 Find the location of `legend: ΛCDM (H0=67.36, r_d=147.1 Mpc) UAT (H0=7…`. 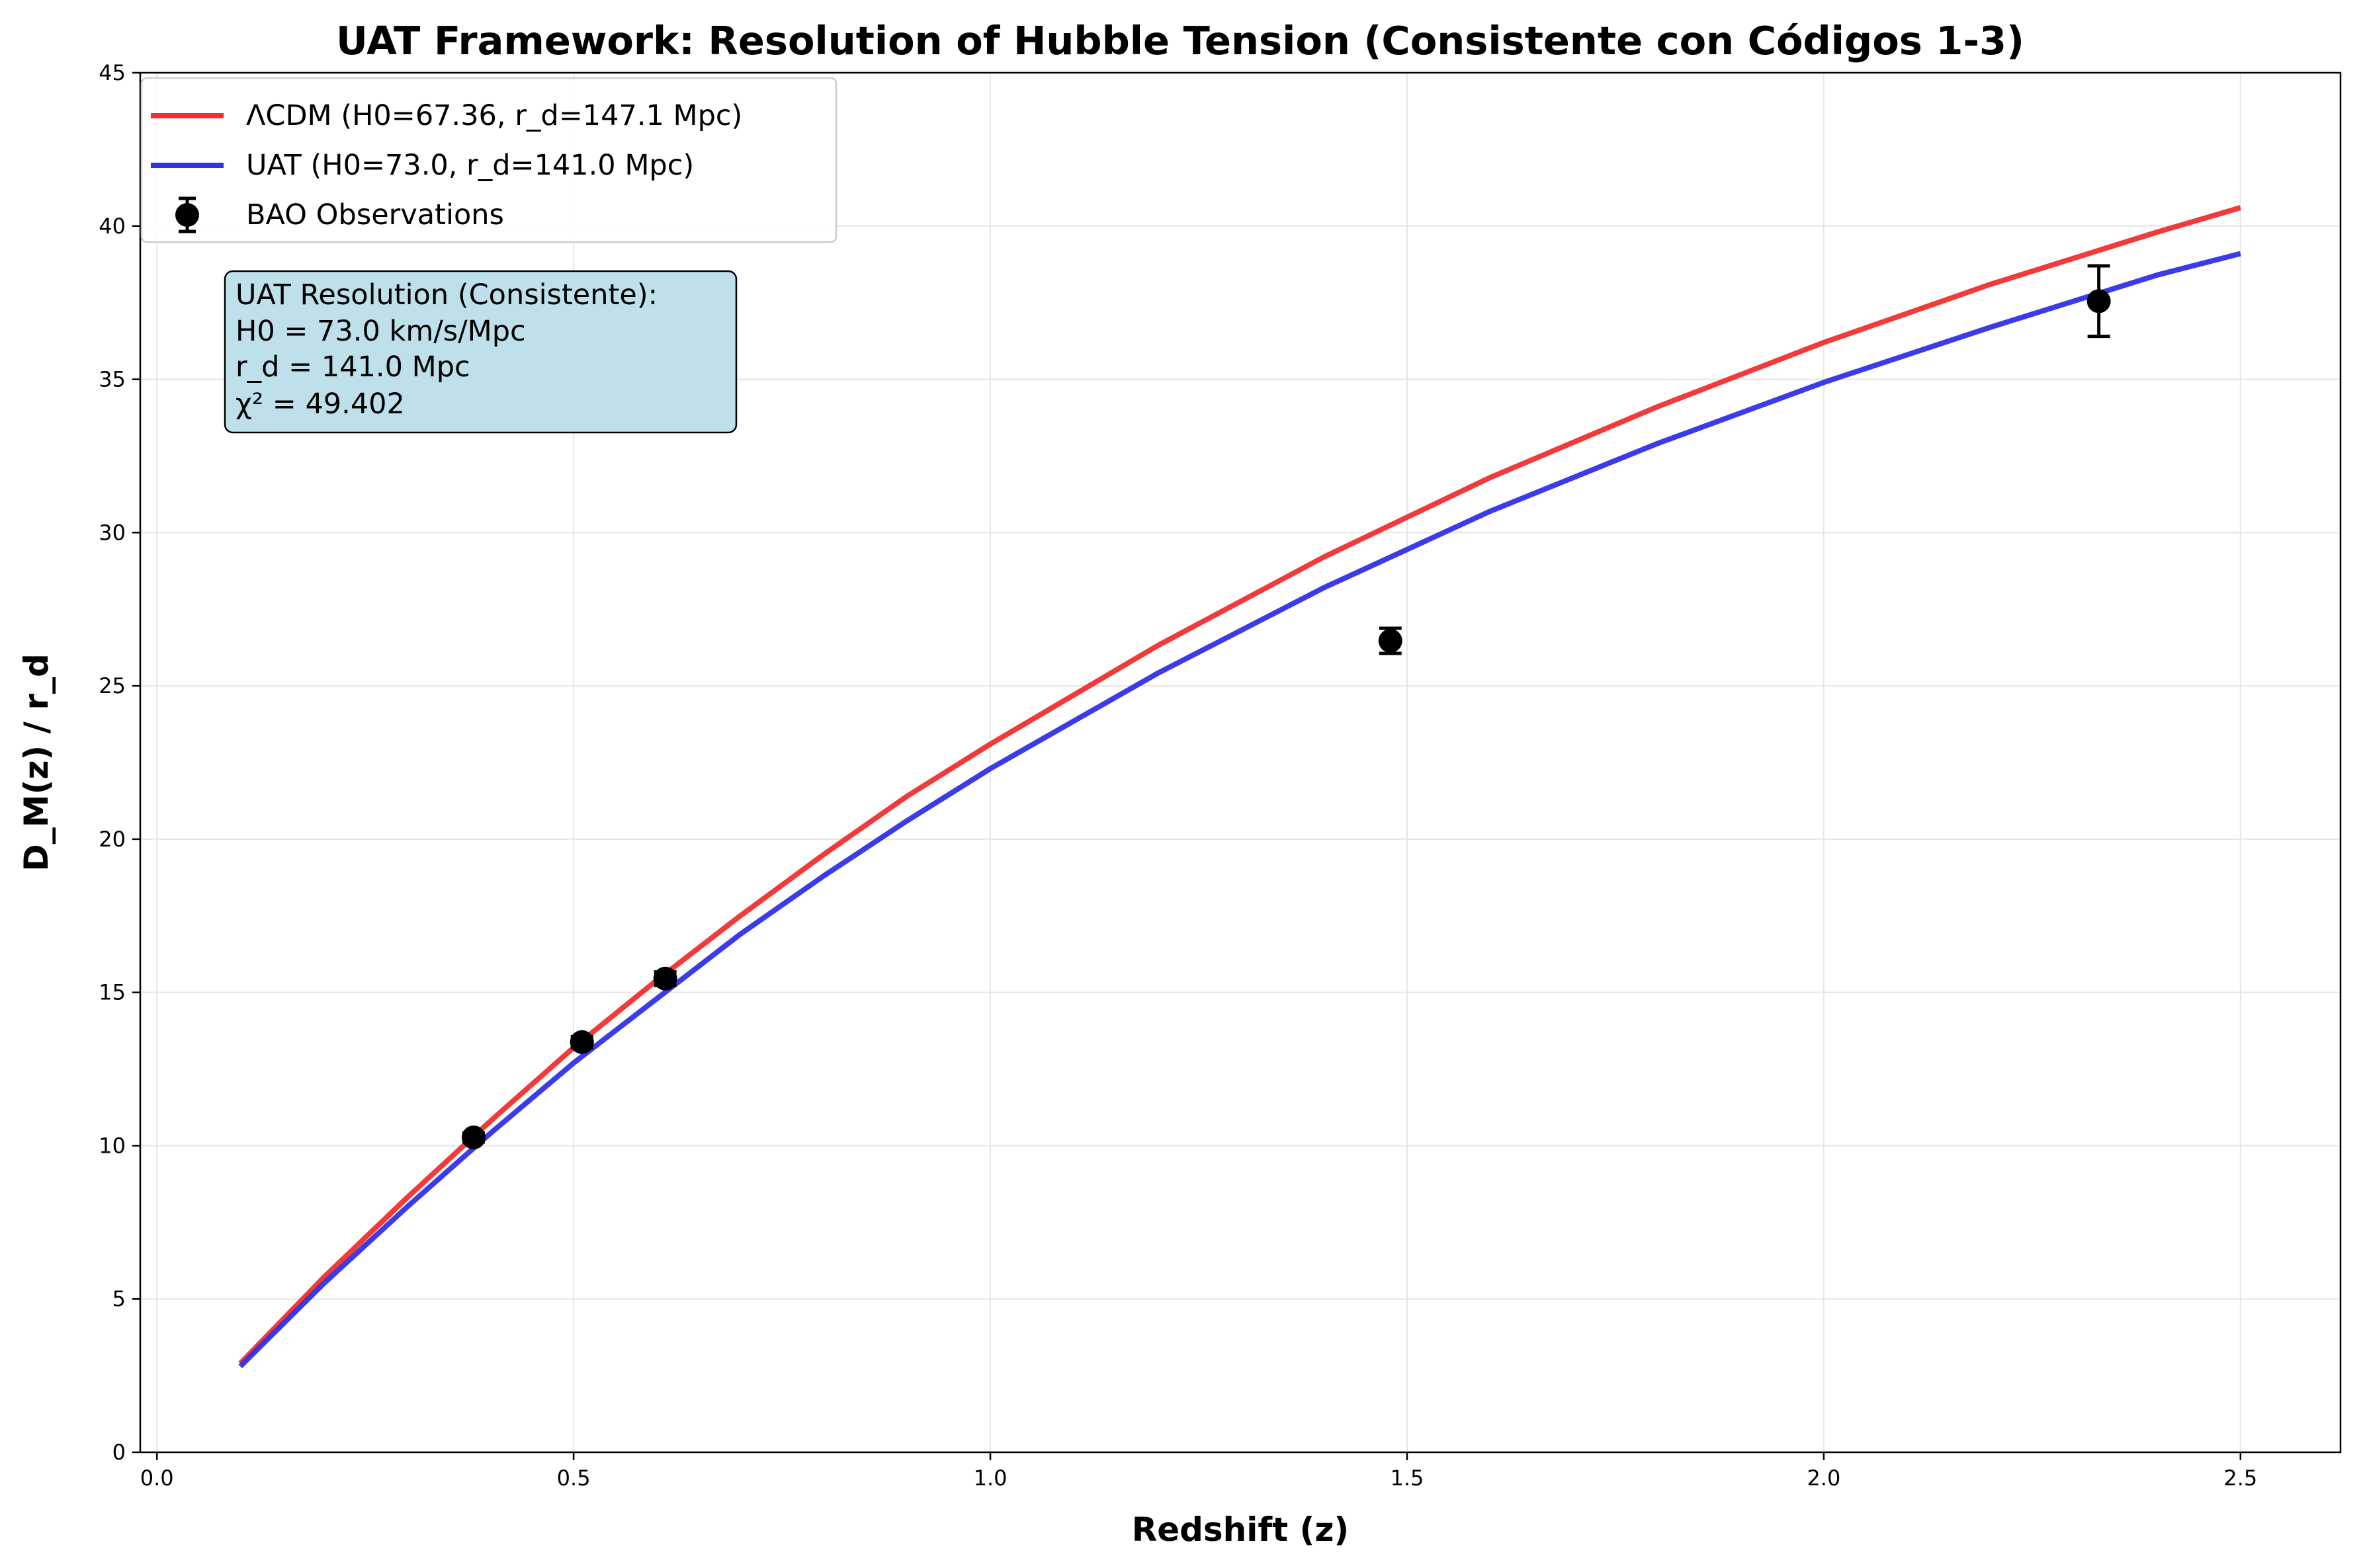

legend: ΛCDM (H0=67.36, r_d=147.1 Mpc) UAT (H0=7… is located at coordinates (488, 160).